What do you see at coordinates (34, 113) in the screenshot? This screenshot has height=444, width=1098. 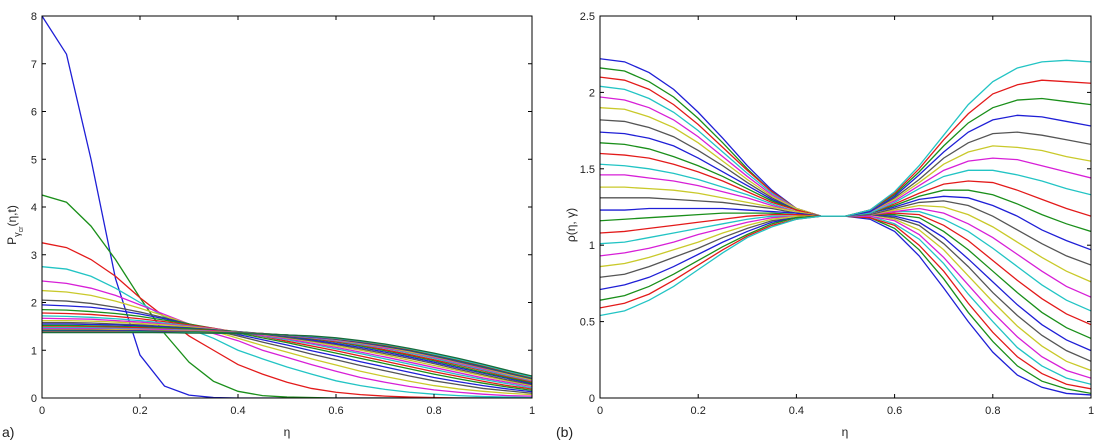 I see `panel-a-y-tick-label: 6` at bounding box center [34, 113].